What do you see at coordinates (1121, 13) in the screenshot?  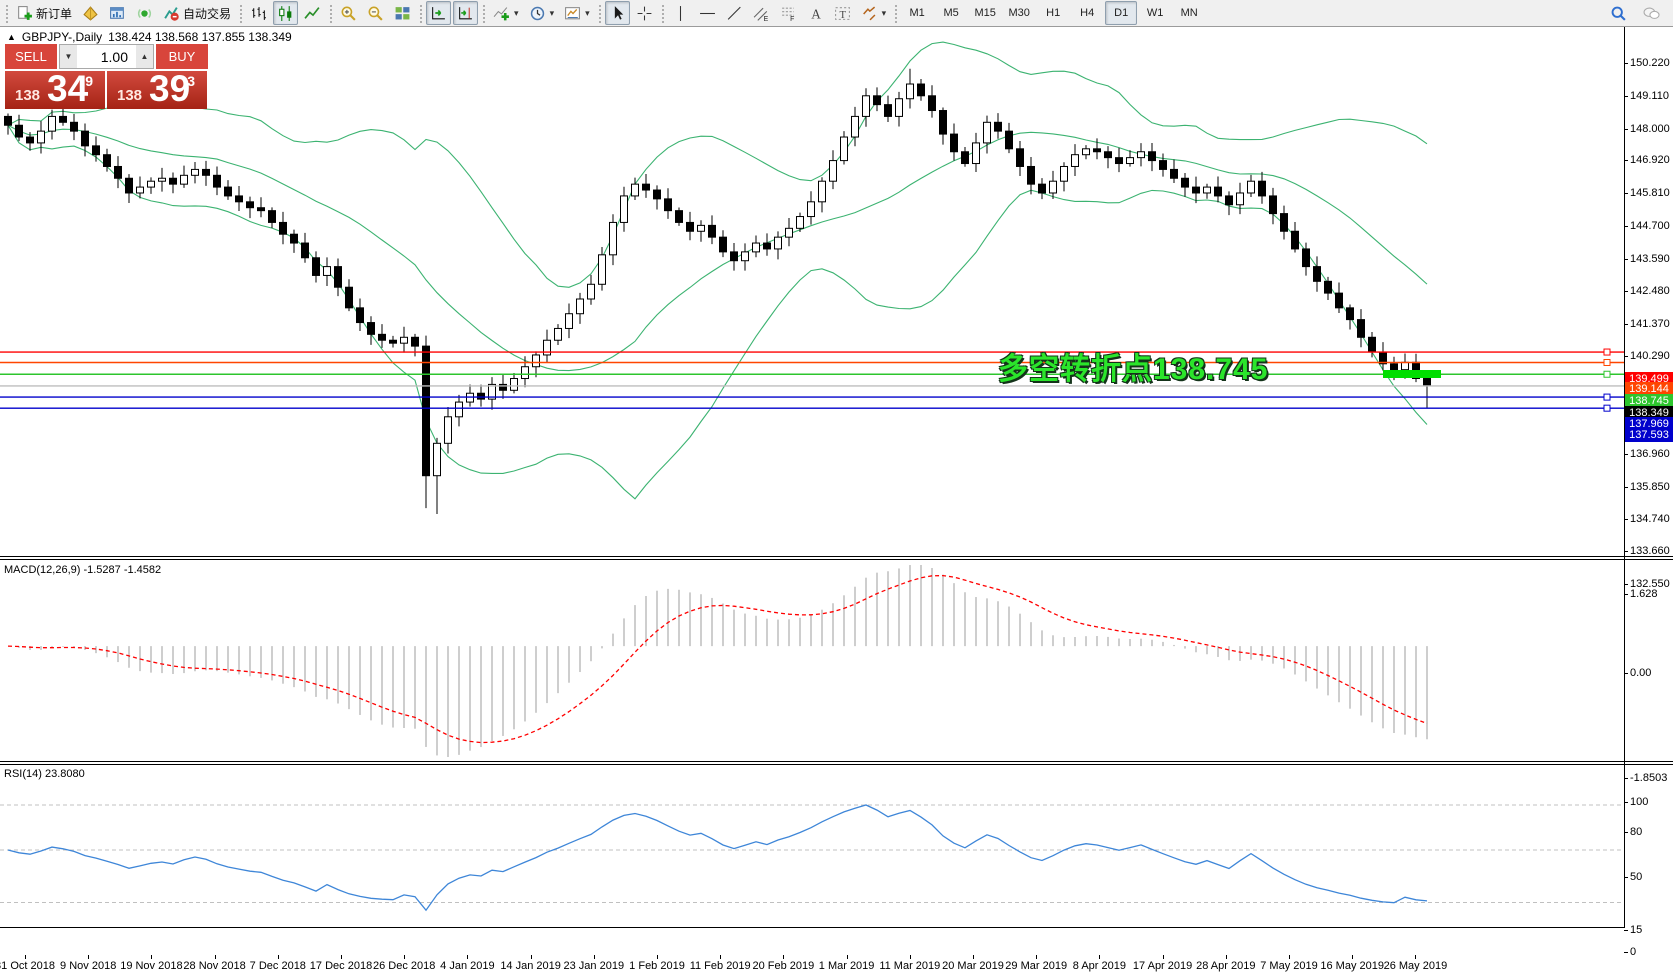 I see `timeframe-button-d1: D1` at bounding box center [1121, 13].